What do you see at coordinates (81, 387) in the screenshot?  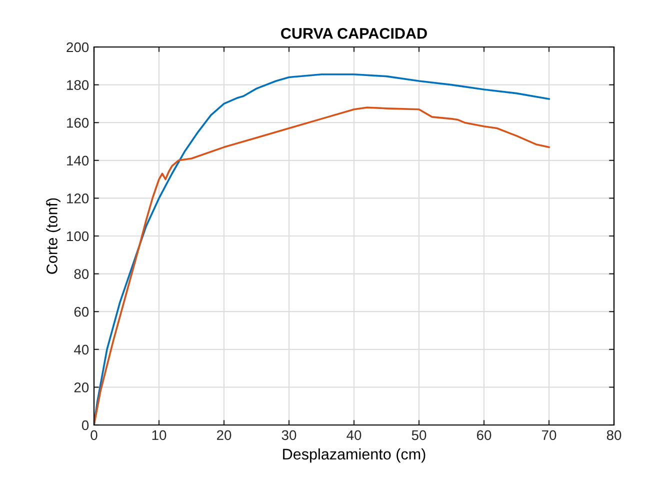 I see `y-tick-label: 20` at bounding box center [81, 387].